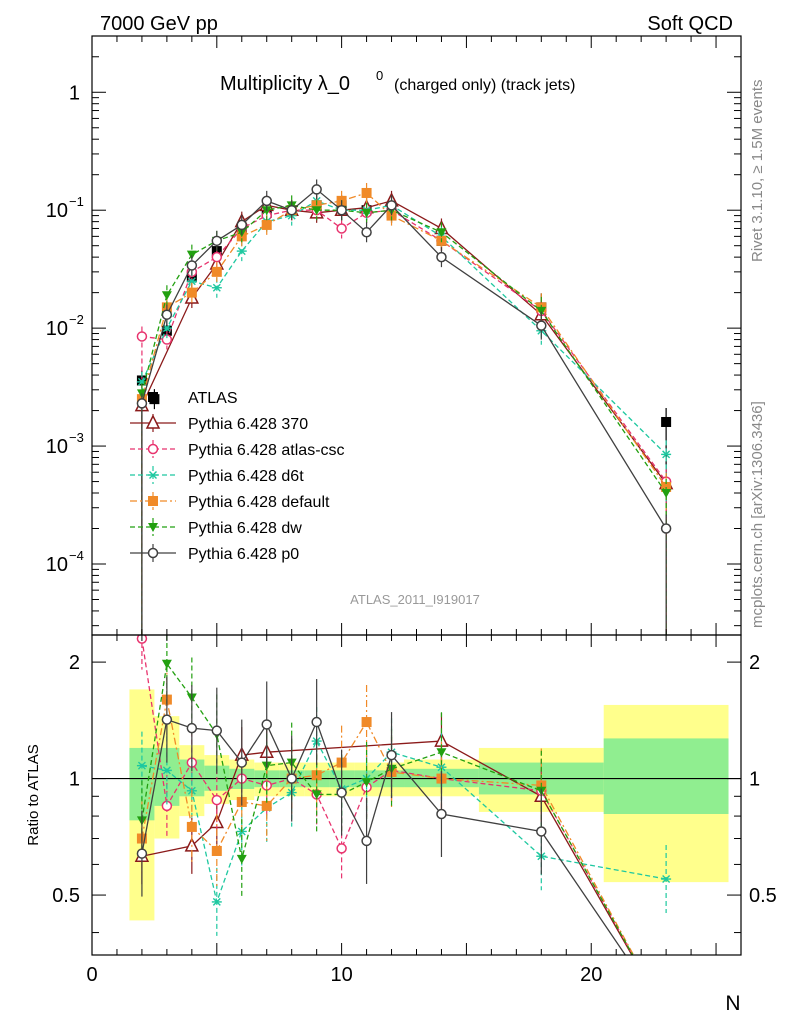 Image resolution: width=786 pixels, height=1024 pixels. What do you see at coordinates (415, 599) in the screenshot?
I see `analysis-label: ATLAS_2011_I919017` at bounding box center [415, 599].